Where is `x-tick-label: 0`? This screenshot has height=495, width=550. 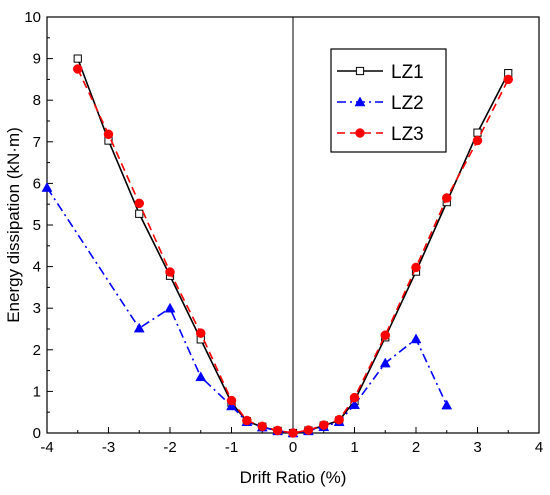 x-tick-label: 0 is located at coordinates (293, 447).